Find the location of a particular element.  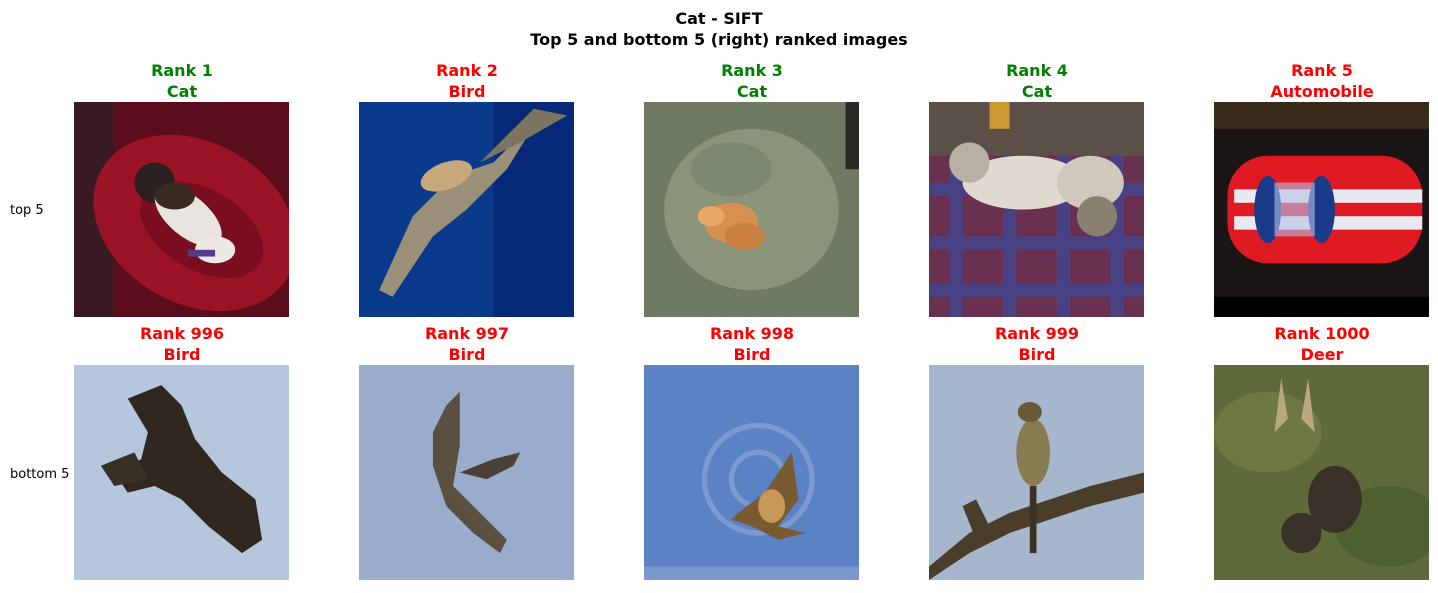

image-caption: Rank 998 Bird is located at coordinates (752, 344).